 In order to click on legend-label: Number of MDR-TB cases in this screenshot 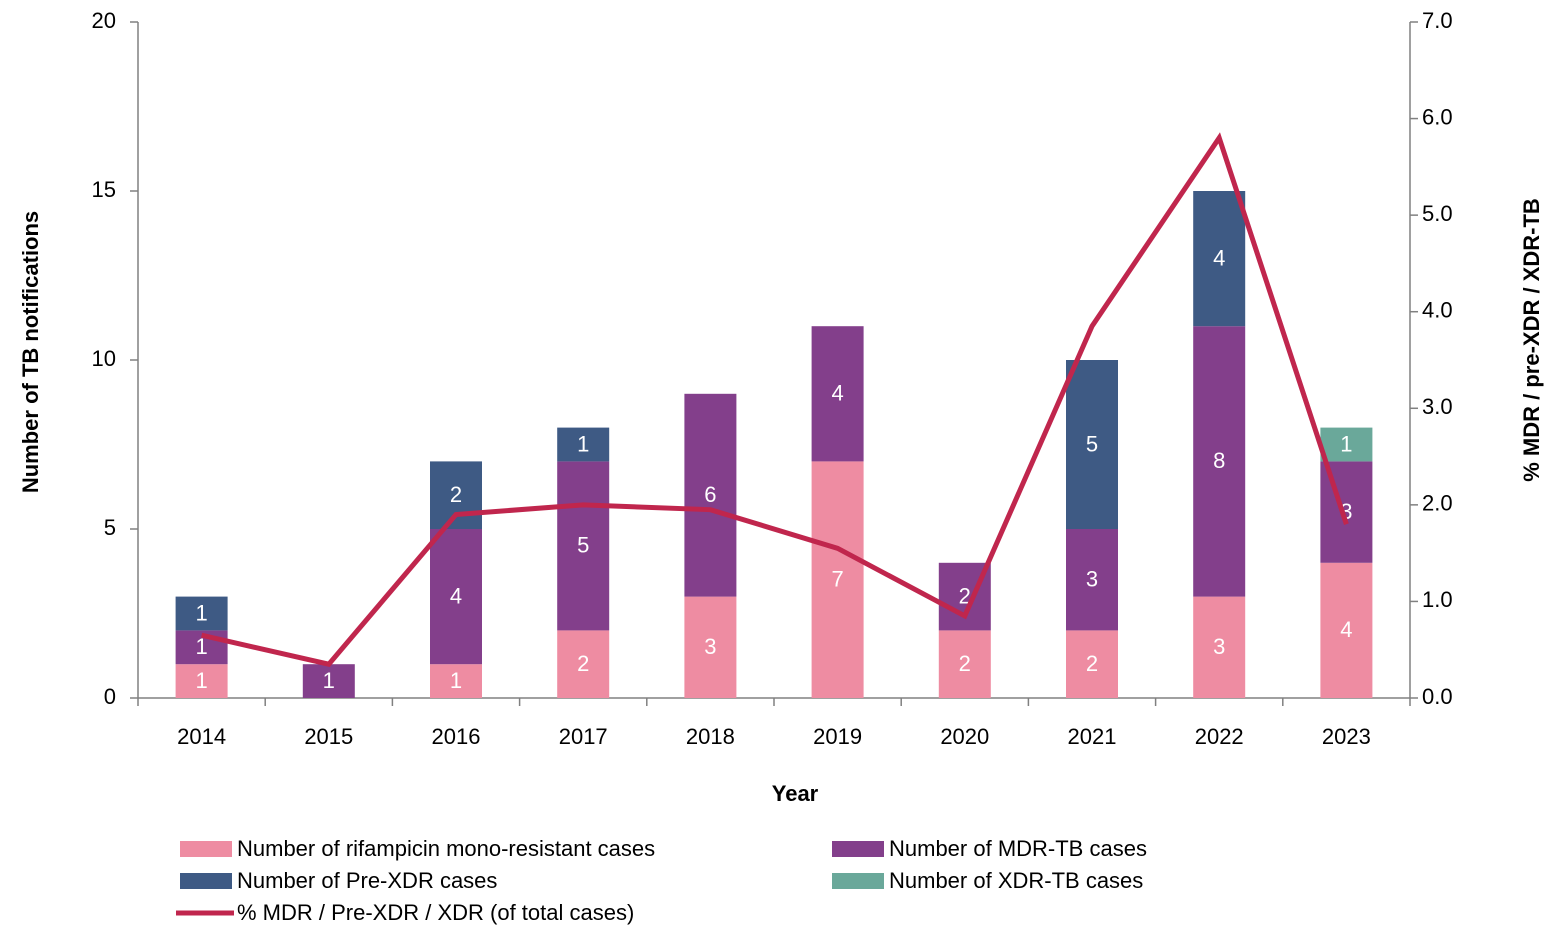, I will do `click(1018, 848)`.